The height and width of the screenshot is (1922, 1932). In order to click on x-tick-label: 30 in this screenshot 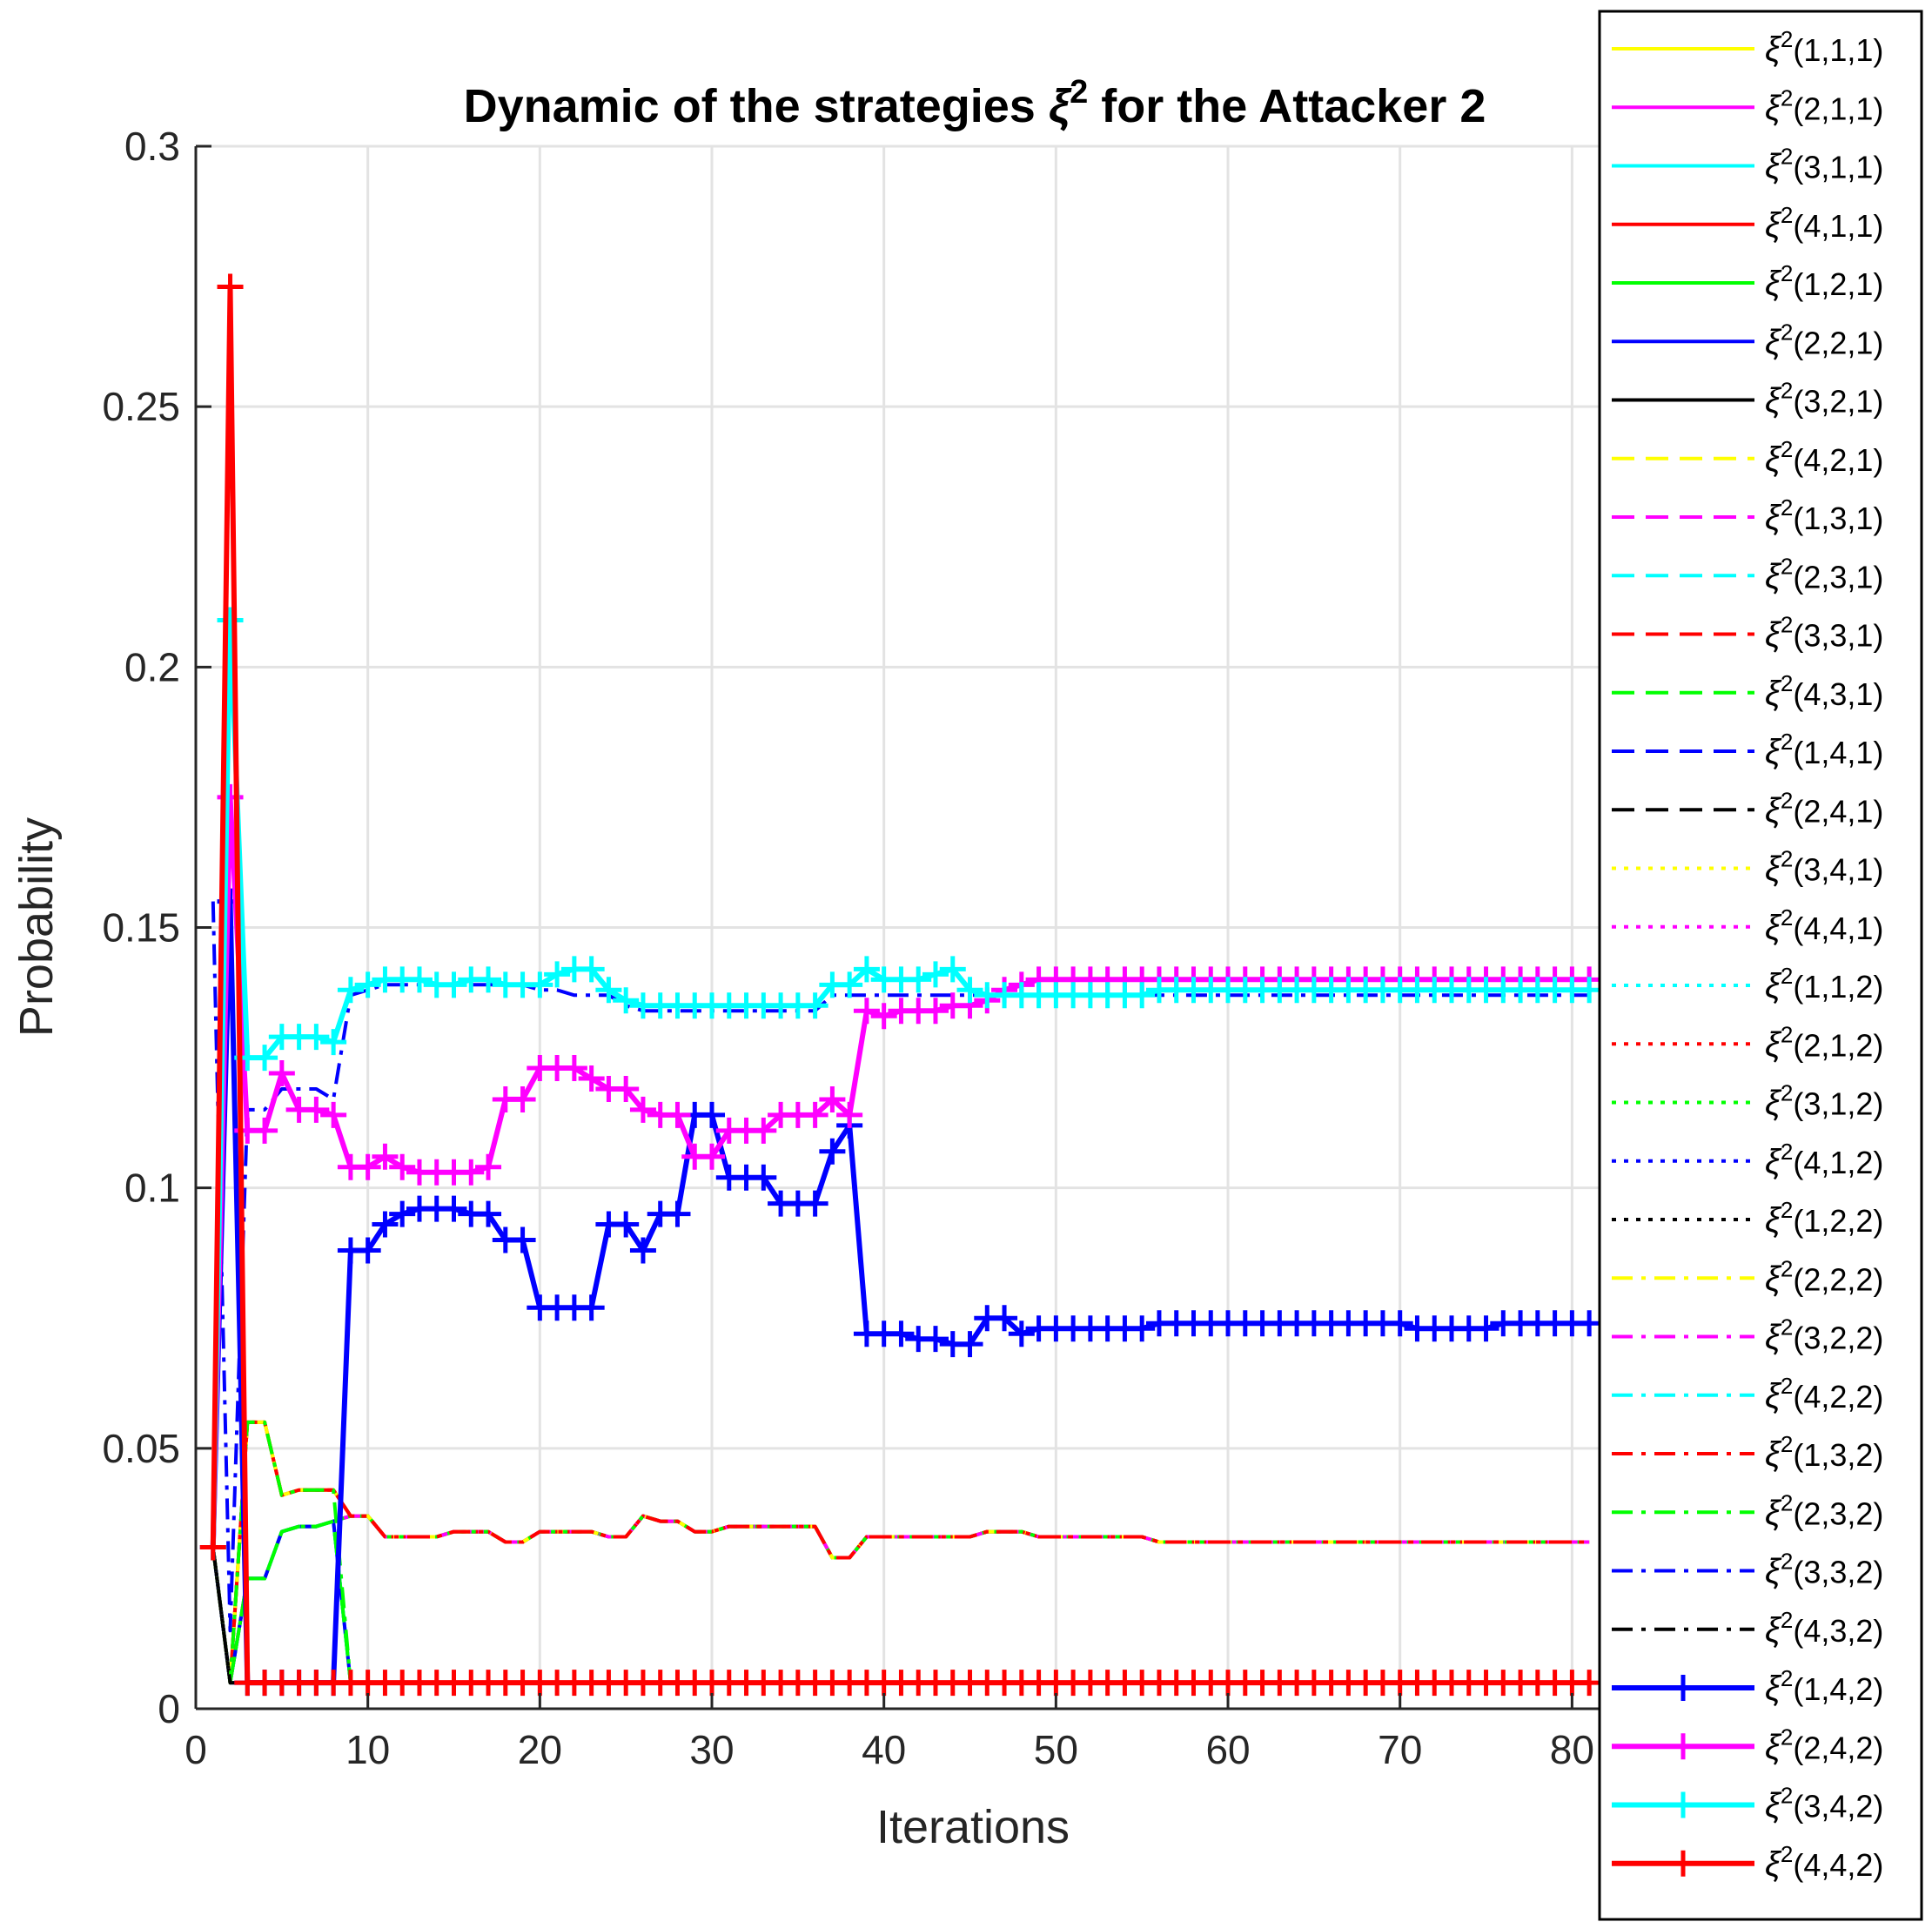, I will do `click(711, 1749)`.